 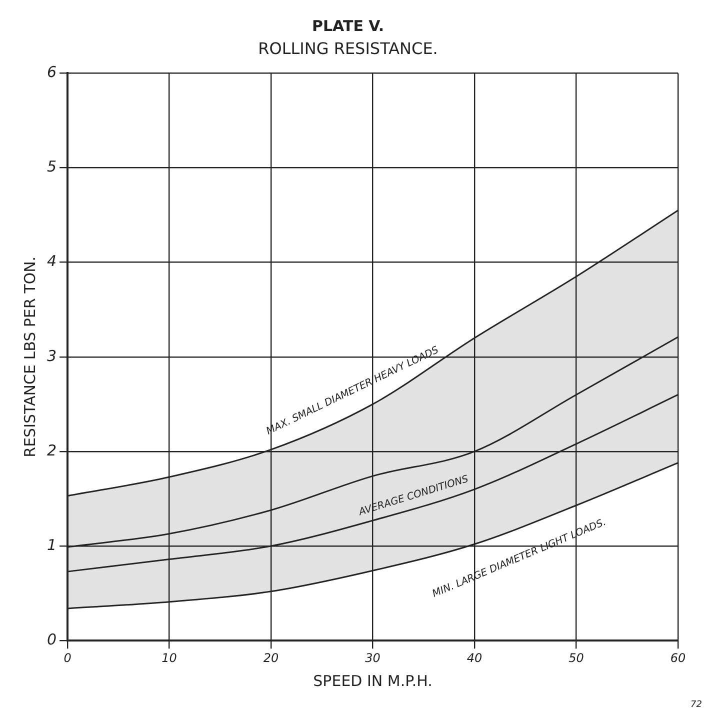 I want to click on y-tick-label: 6, so click(x=51, y=72).